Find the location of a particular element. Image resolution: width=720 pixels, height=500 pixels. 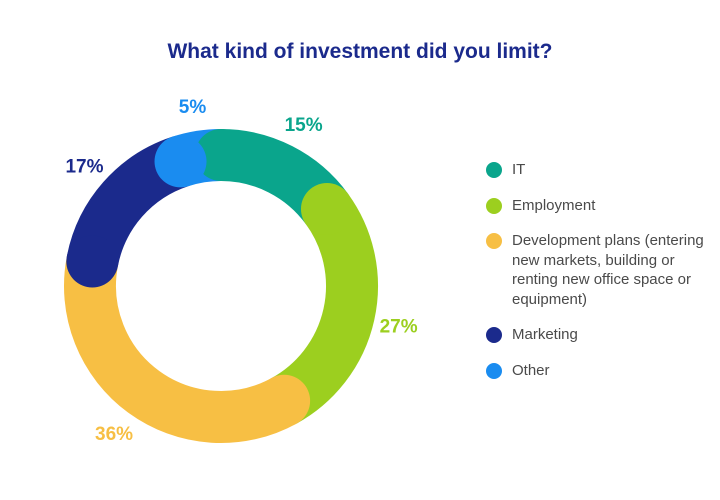

percent-label-other: 5% is located at coordinates (193, 107).